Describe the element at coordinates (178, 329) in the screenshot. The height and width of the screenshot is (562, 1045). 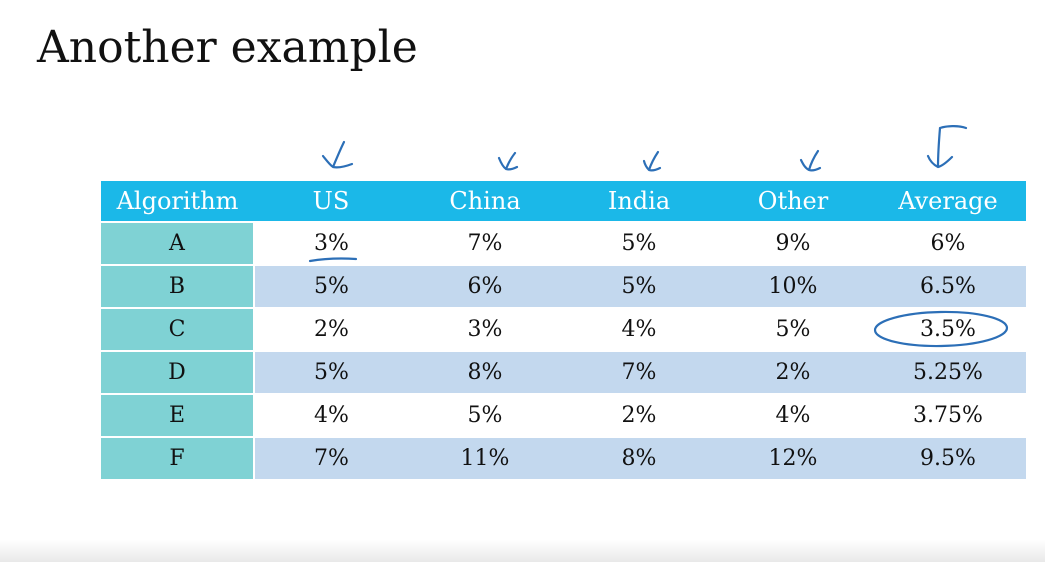
I see `algorithm-cell: C` at that location.